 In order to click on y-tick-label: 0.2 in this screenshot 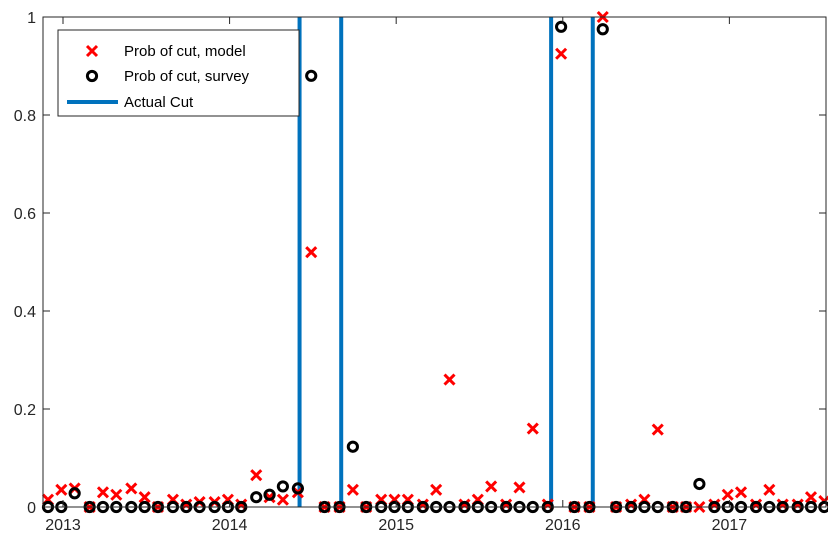, I will do `click(25, 410)`.